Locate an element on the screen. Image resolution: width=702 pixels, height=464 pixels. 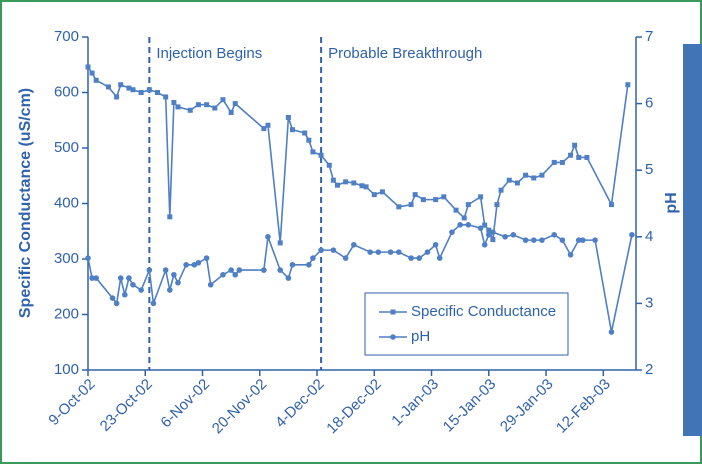
y-tick-label: 700 is located at coordinates (66, 36).